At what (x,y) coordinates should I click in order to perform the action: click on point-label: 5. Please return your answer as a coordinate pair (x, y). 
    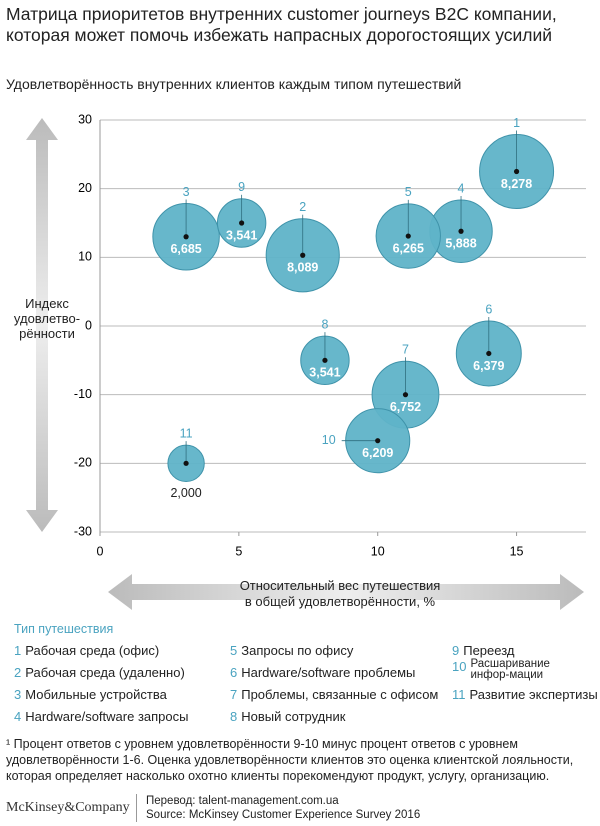
    Looking at the image, I should click on (408, 192).